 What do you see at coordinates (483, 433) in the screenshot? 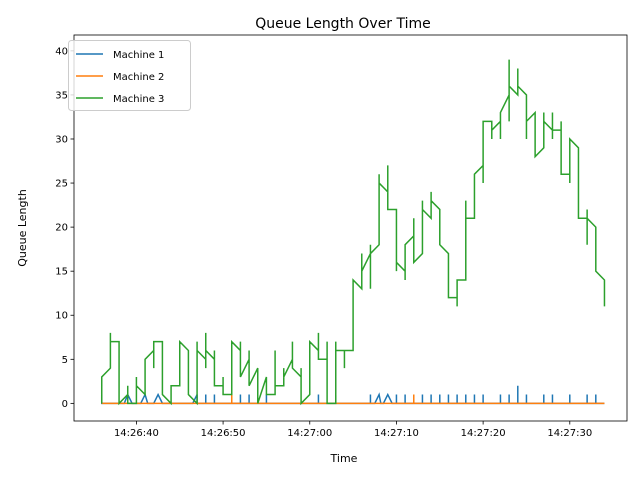
I see `x-tick-label: 14:27:20` at bounding box center [483, 433].